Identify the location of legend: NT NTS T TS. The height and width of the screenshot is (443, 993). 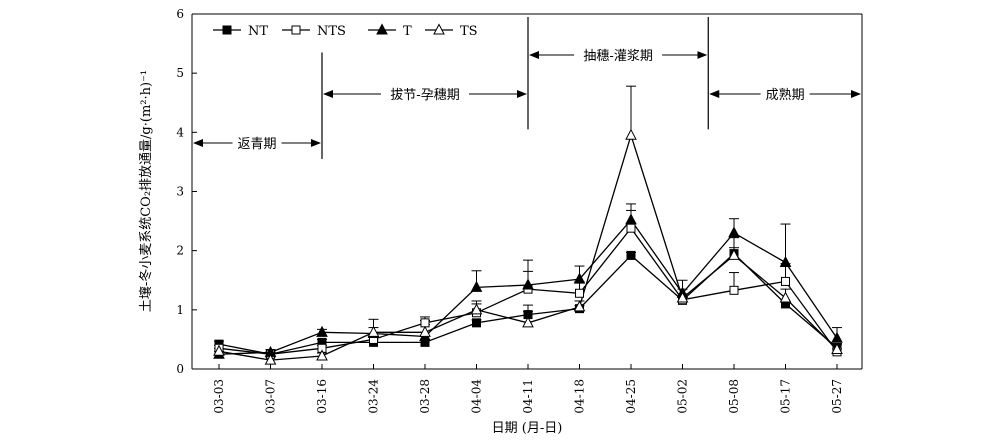
(345, 31).